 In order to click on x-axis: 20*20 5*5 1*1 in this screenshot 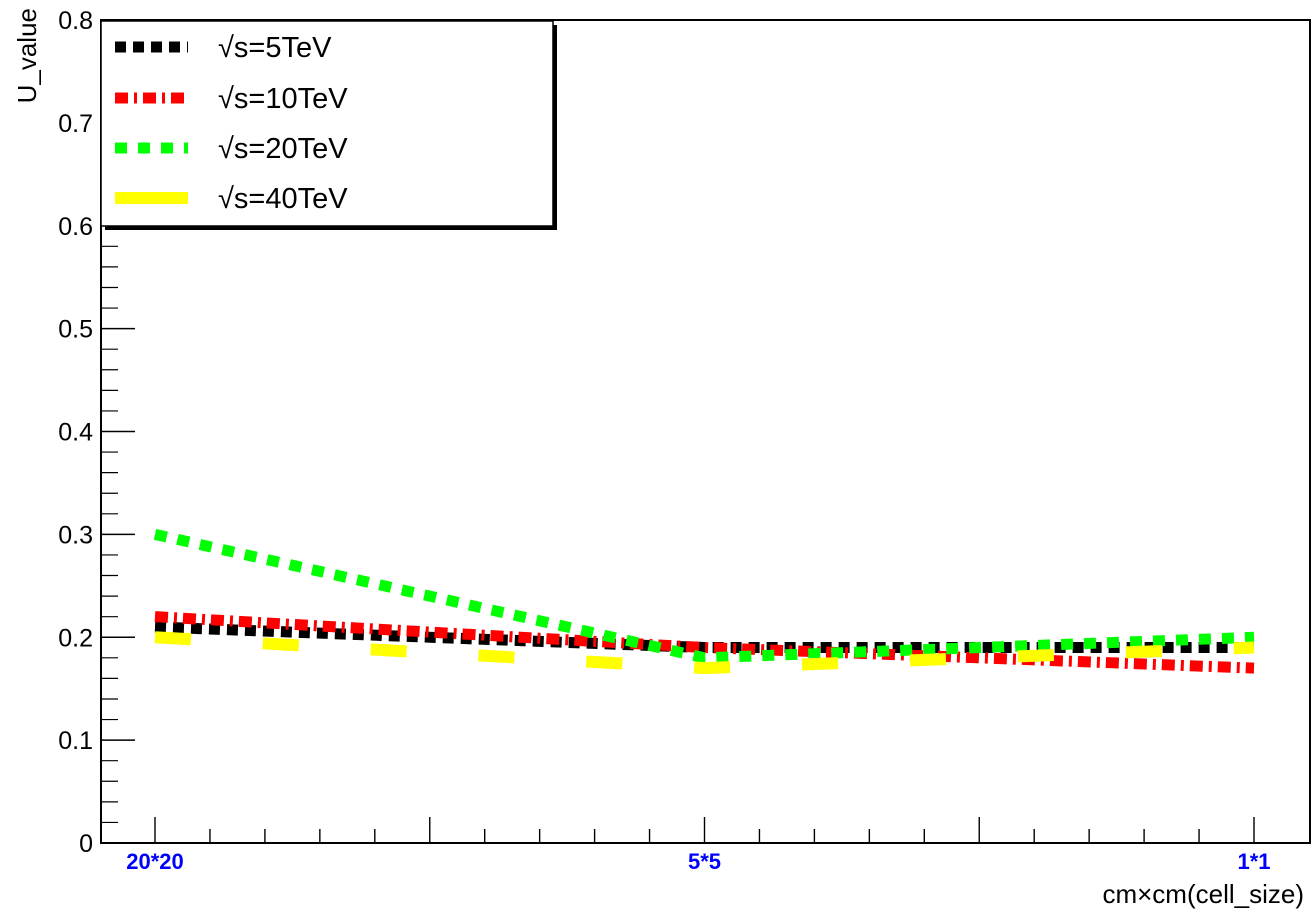, I will do `click(698, 845)`.